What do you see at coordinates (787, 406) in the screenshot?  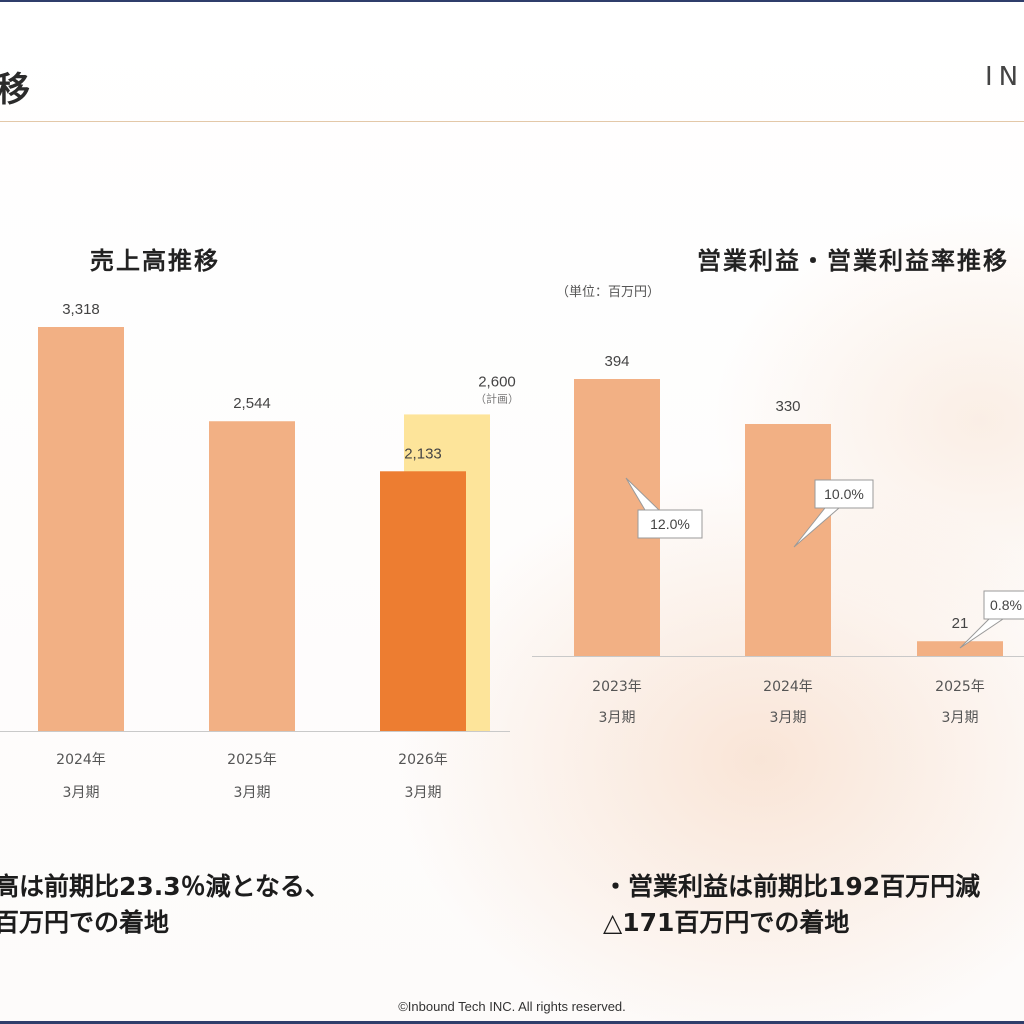 I see `profit-value-label: 330` at bounding box center [787, 406].